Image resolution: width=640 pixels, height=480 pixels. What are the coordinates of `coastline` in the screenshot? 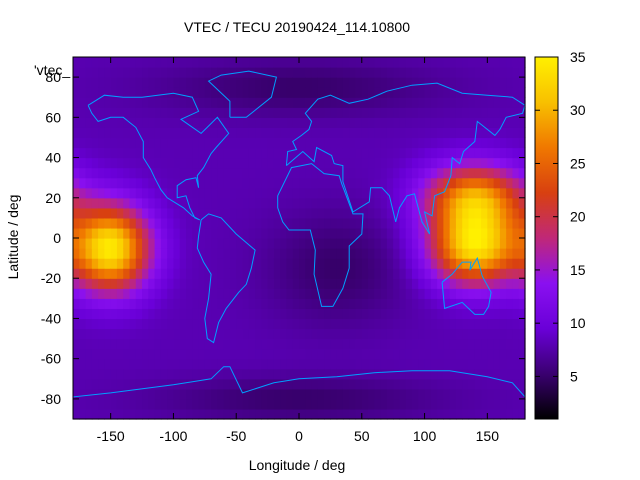 It's located at (242, 94).